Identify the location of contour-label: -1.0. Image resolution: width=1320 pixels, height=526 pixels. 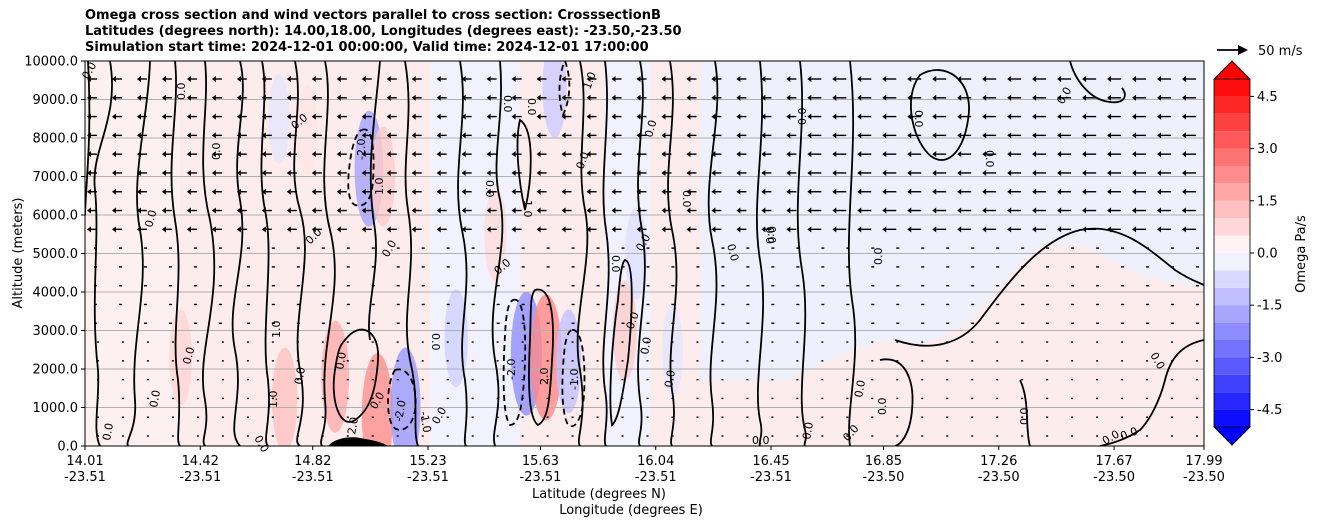
(574, 379).